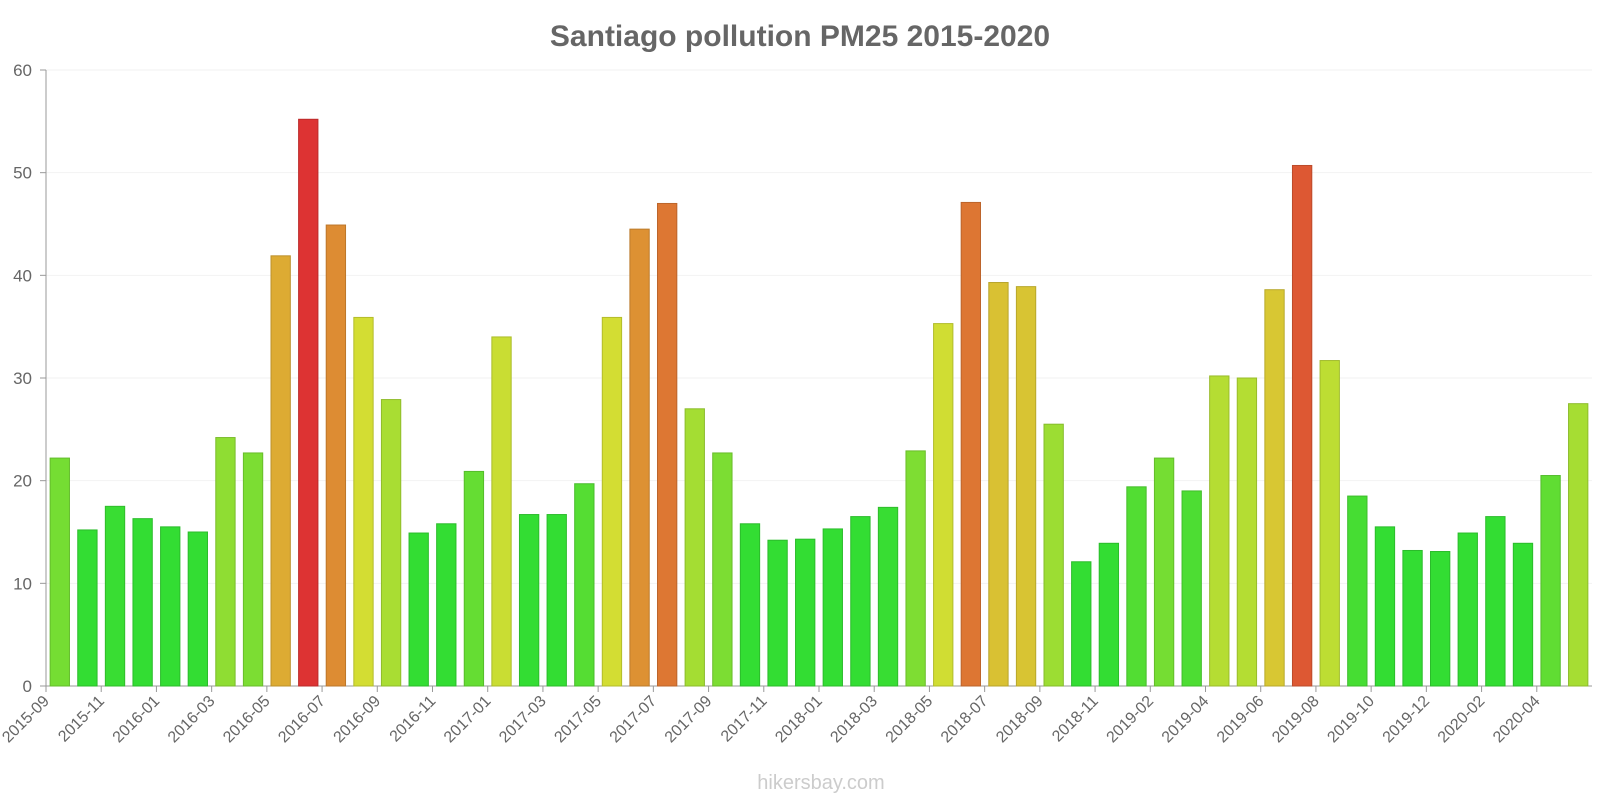 The height and width of the screenshot is (800, 1600). What do you see at coordinates (965, 720) in the screenshot?
I see `x-tick-label: 2018-07` at bounding box center [965, 720].